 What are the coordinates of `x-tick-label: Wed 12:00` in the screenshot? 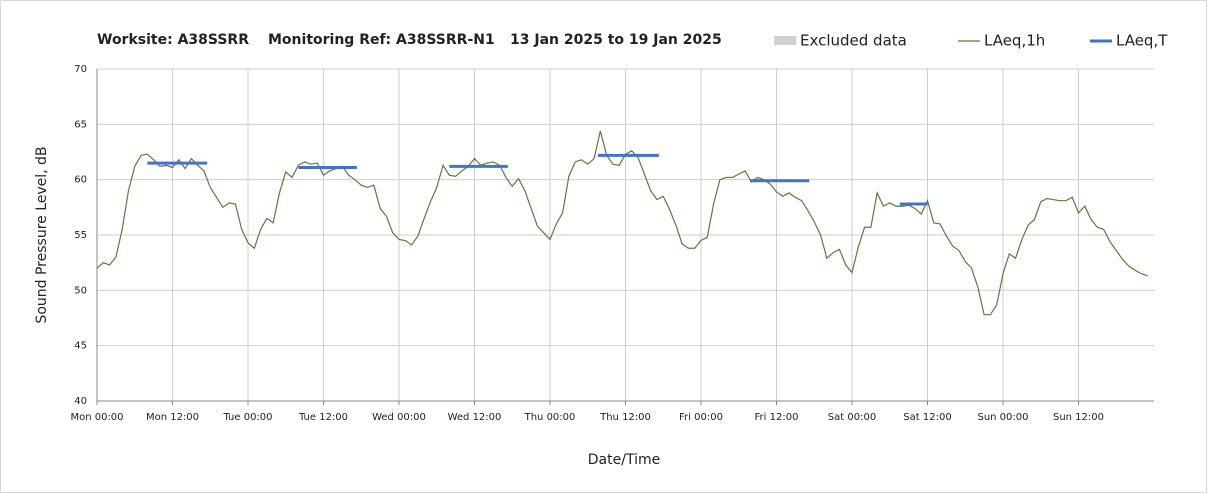 It's located at (475, 417).